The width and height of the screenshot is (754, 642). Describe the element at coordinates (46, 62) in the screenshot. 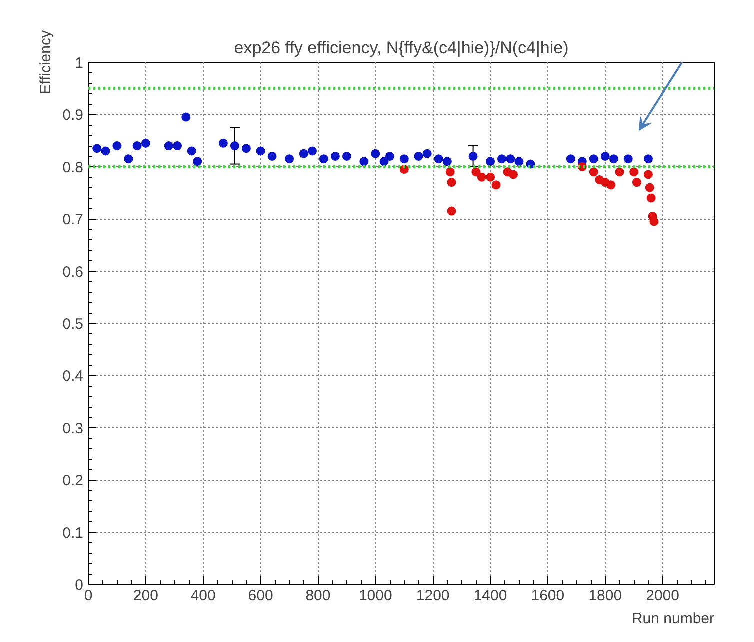

I see `y-axis-title: Efficiency` at that location.